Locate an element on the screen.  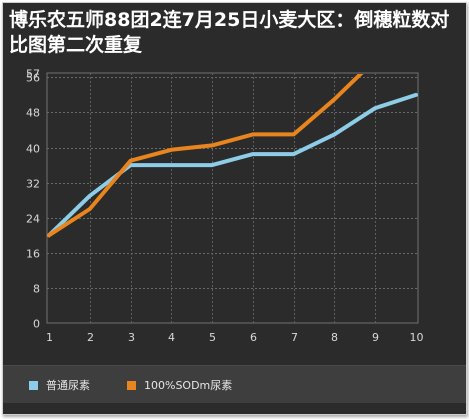
y-tick-label: 8 is located at coordinates (36, 289).